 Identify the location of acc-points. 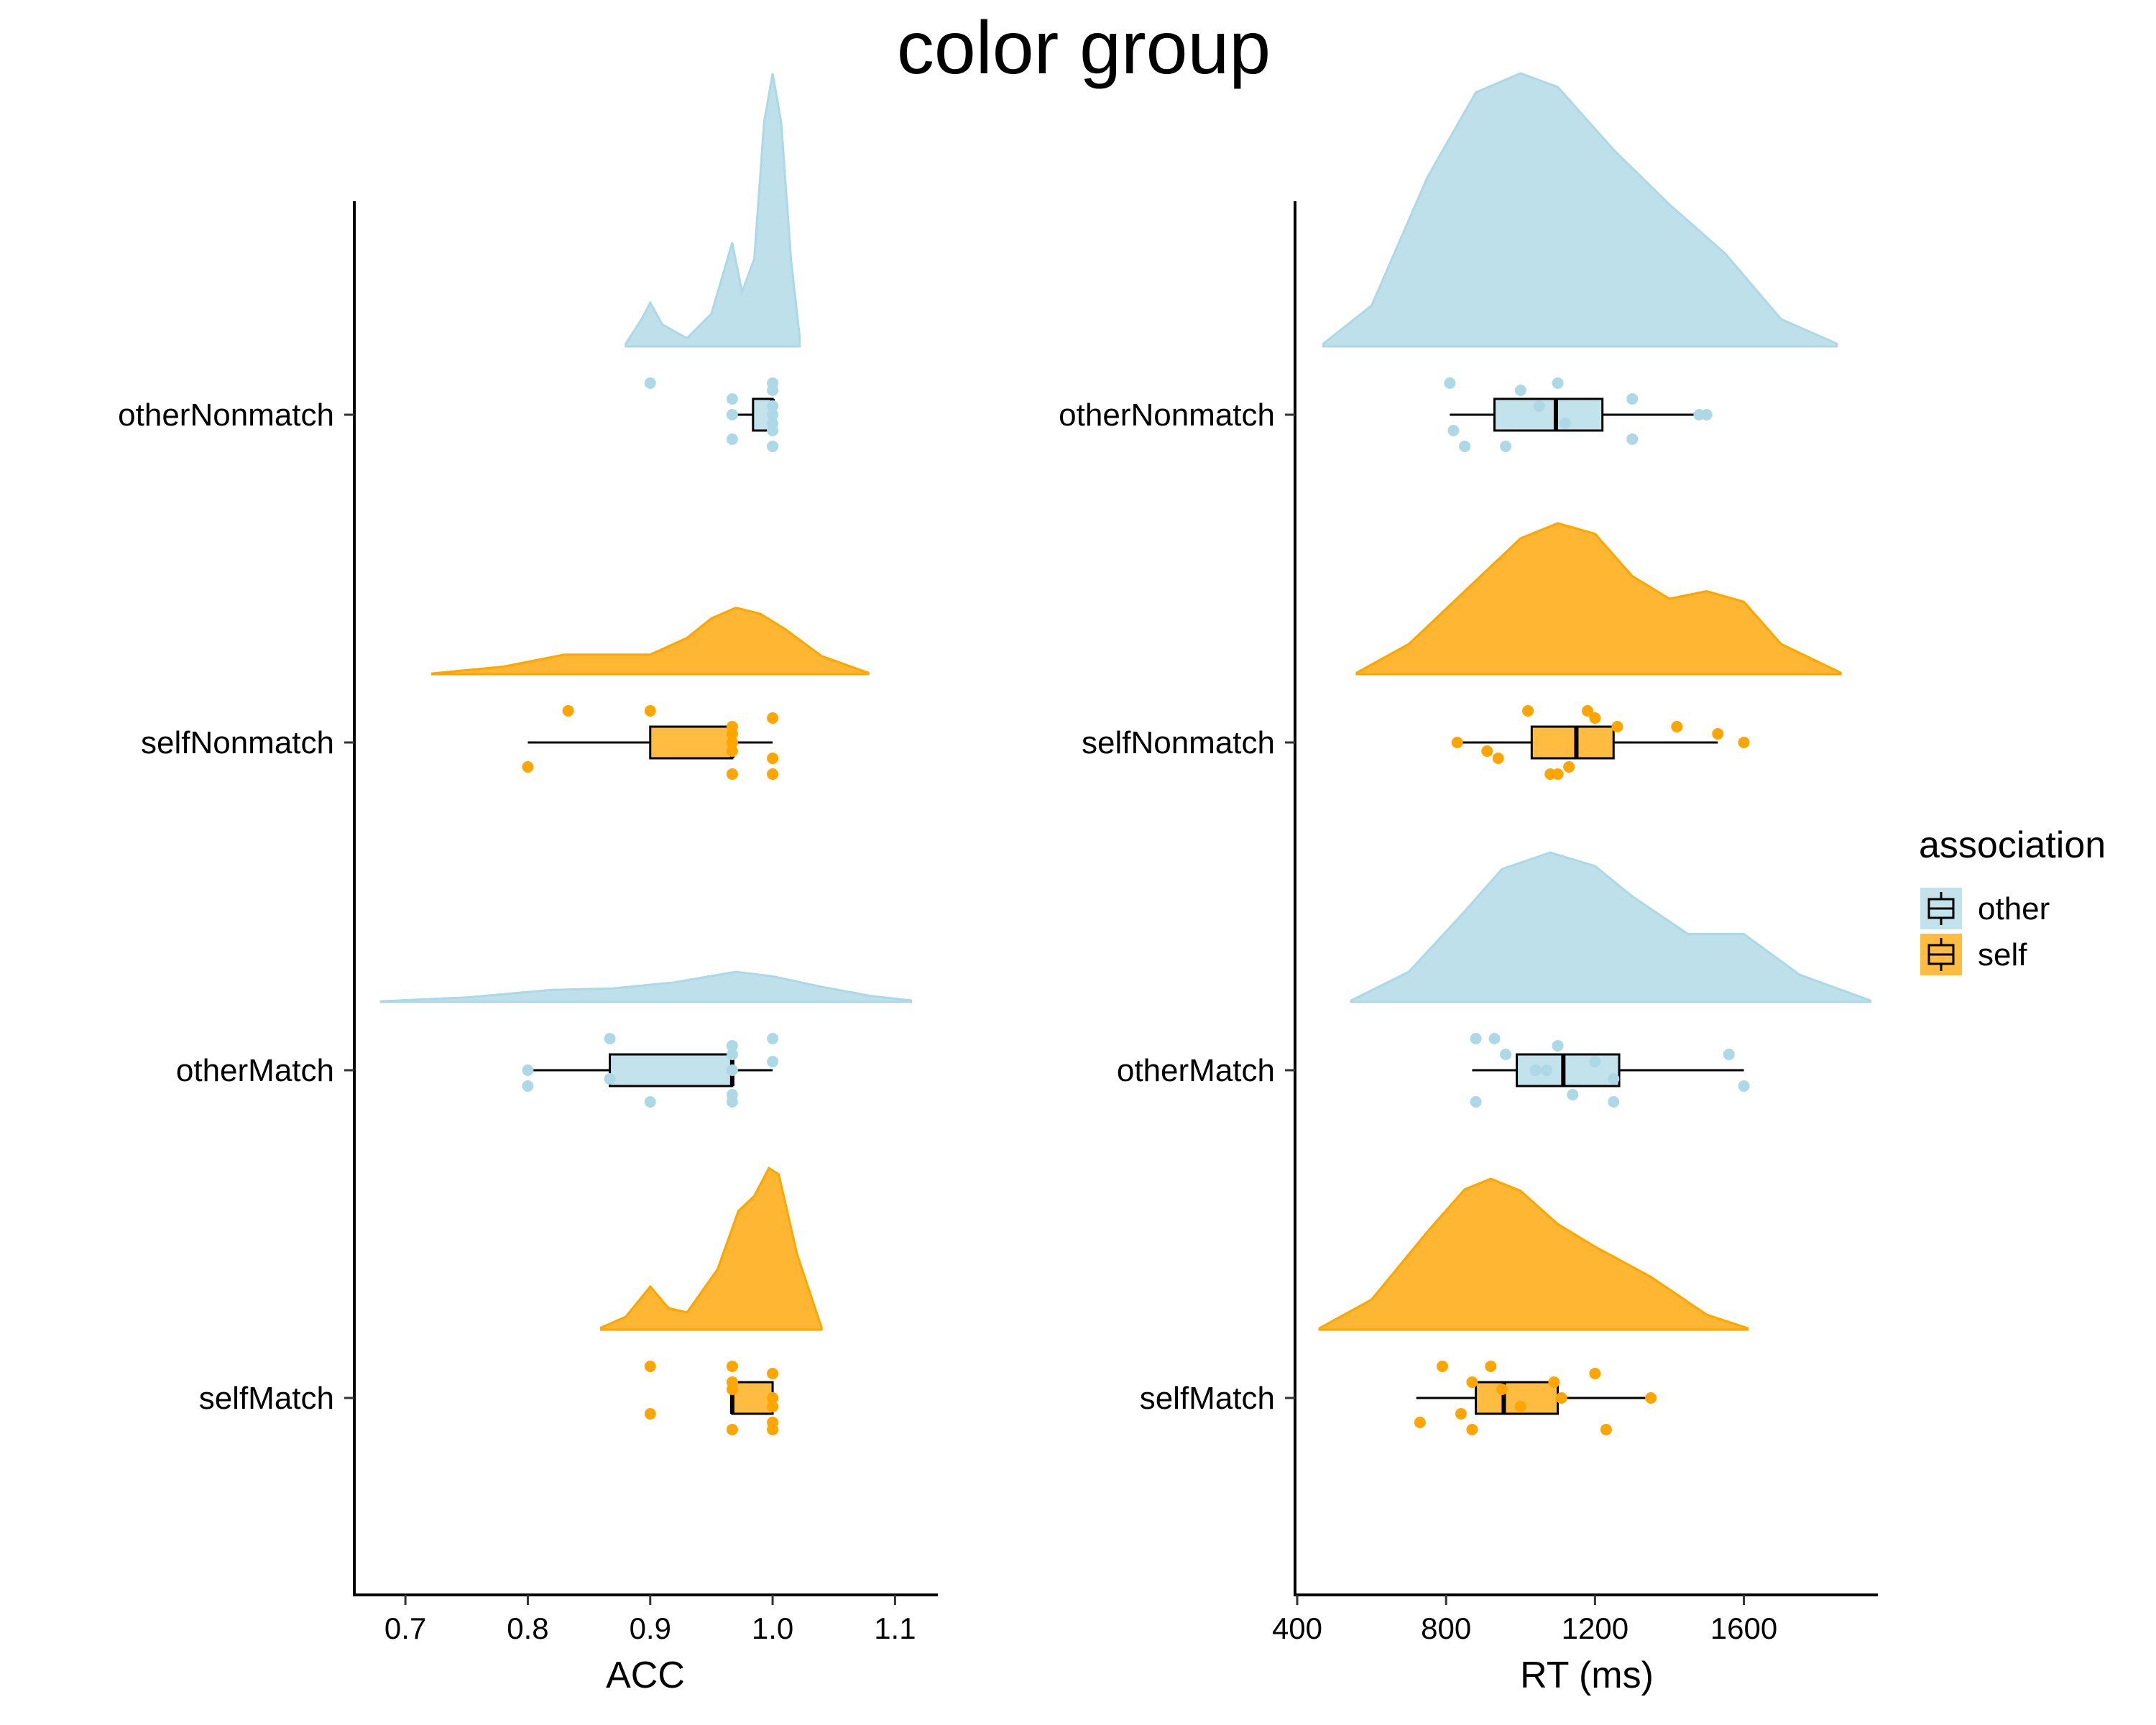
(650, 906).